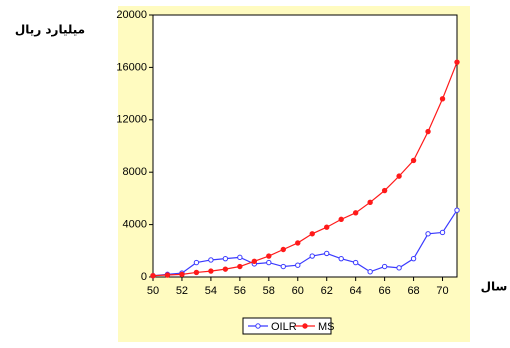 The width and height of the screenshot is (510, 348). What do you see at coordinates (305, 243) in the screenshot?
I see `series-line` at bounding box center [305, 243].